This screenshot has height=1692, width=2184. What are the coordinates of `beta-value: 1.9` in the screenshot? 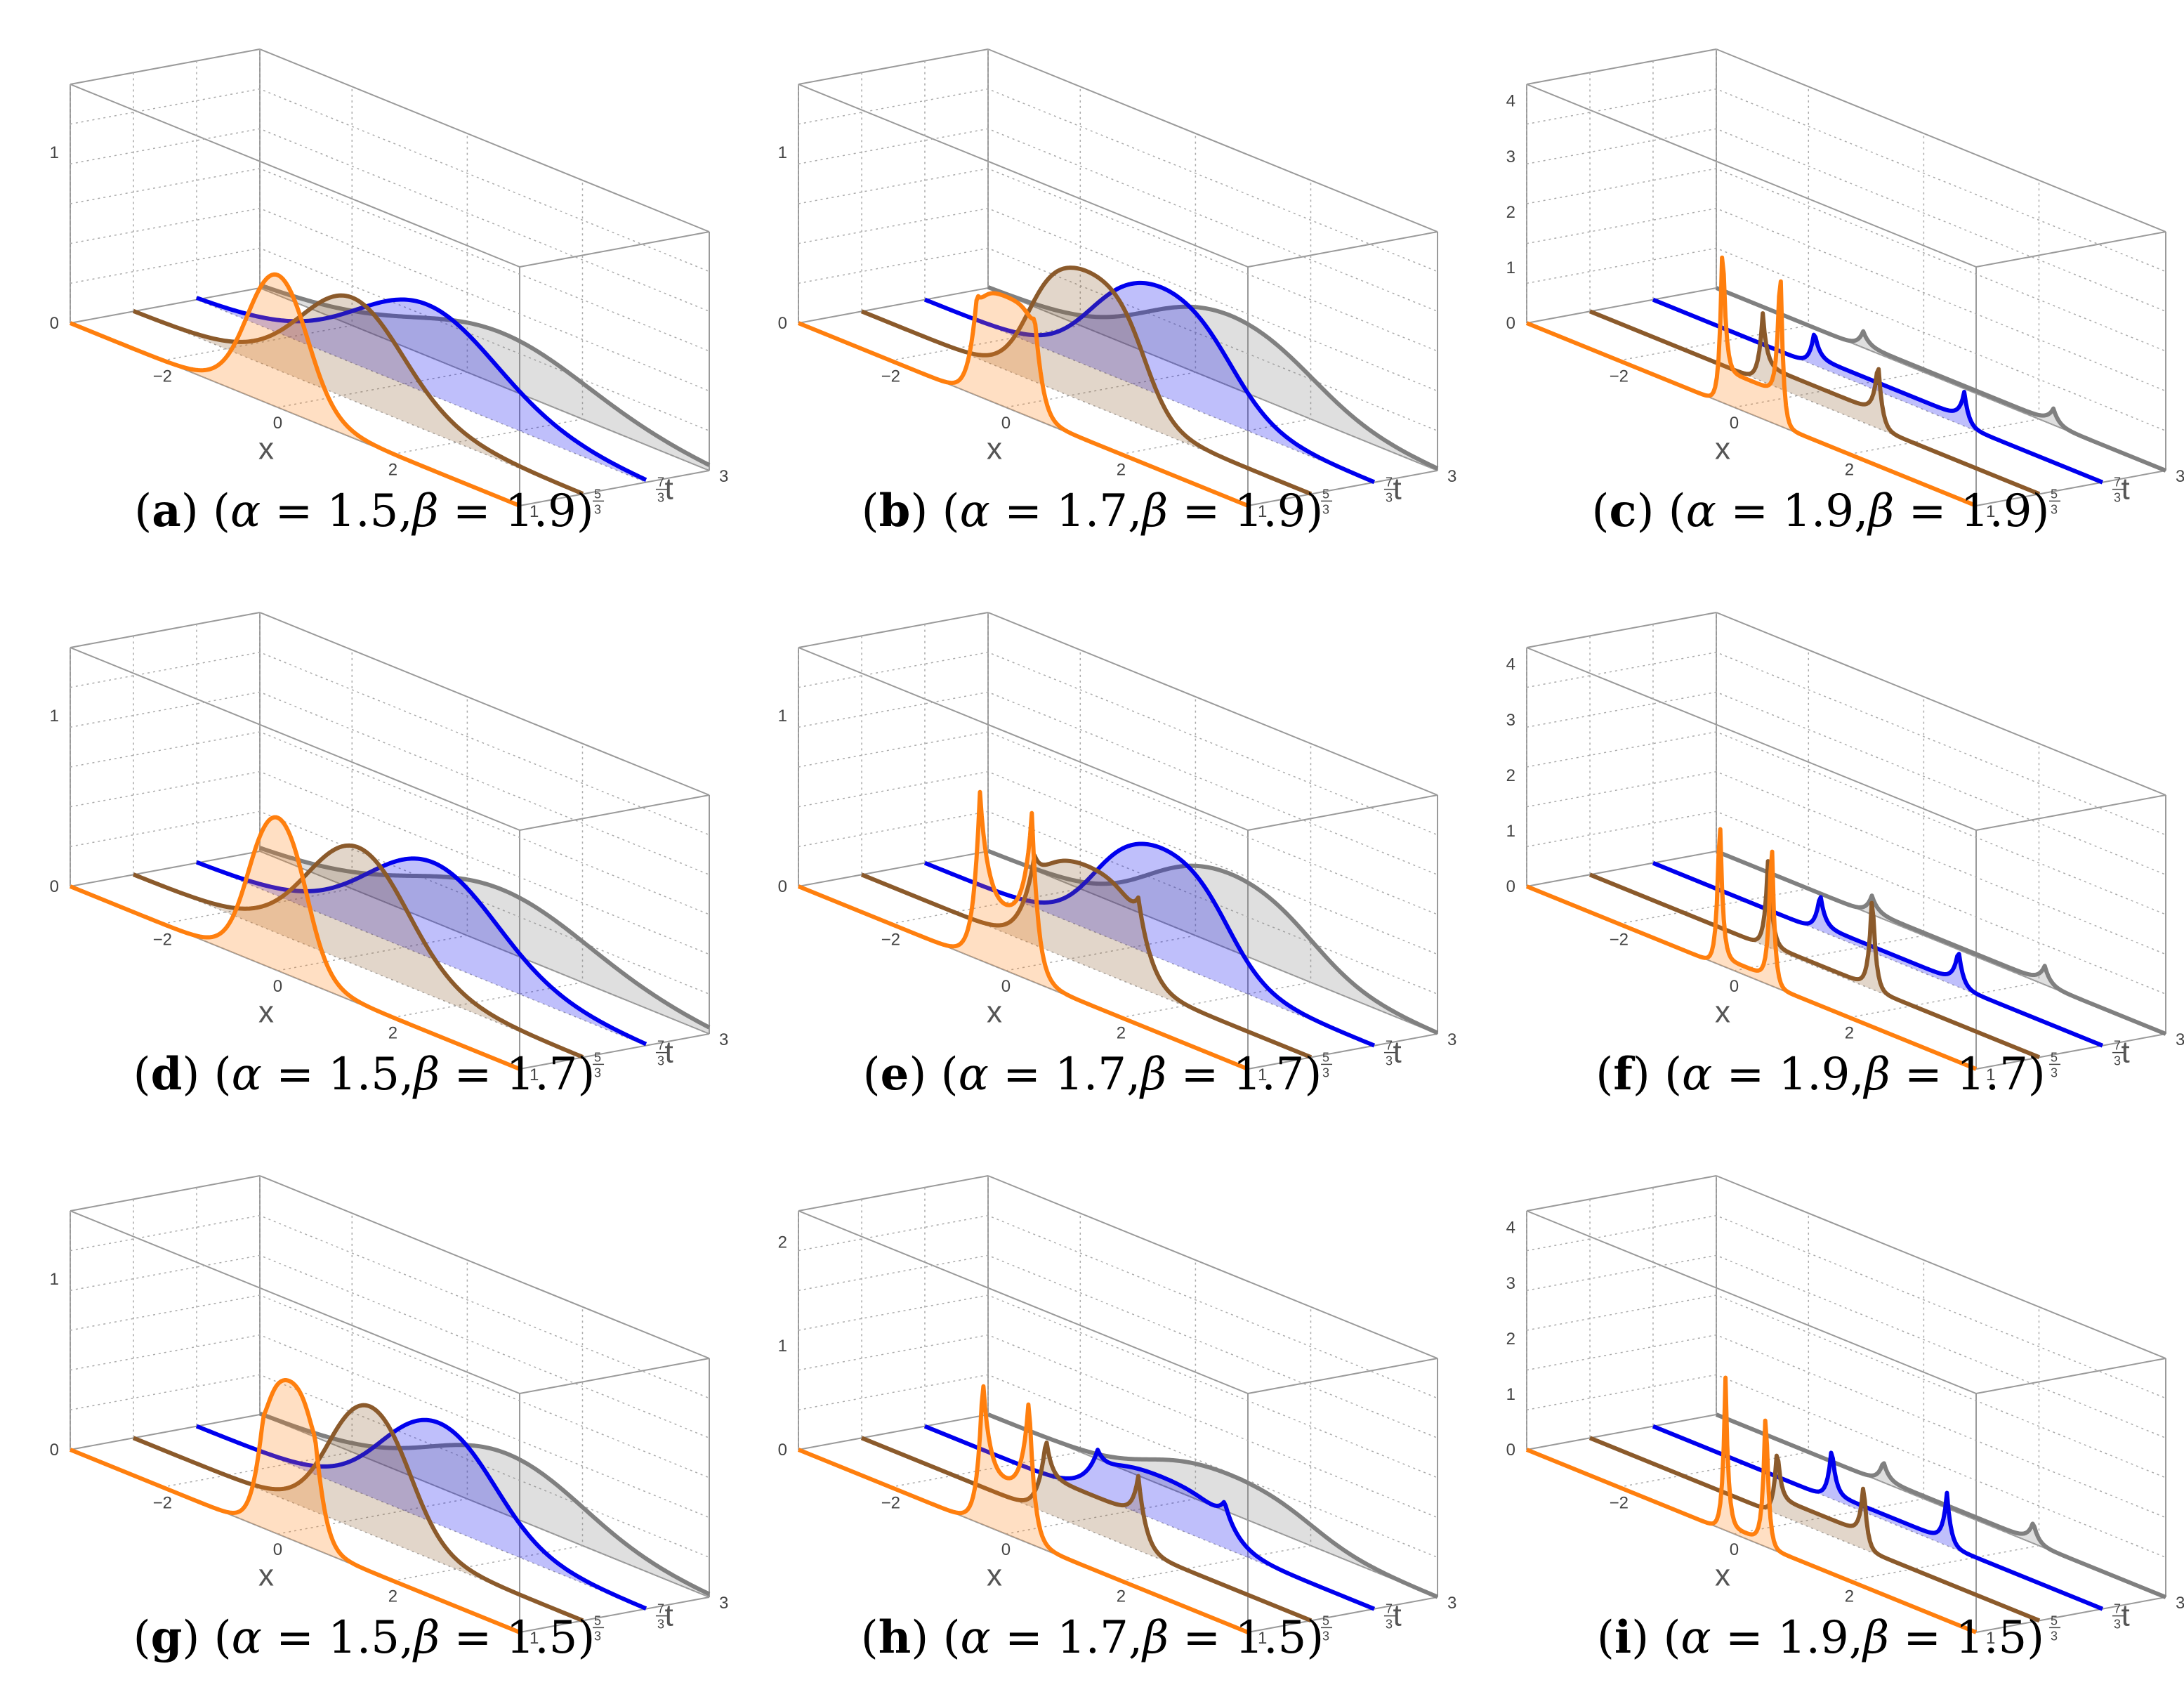 It's located at (1270, 511).